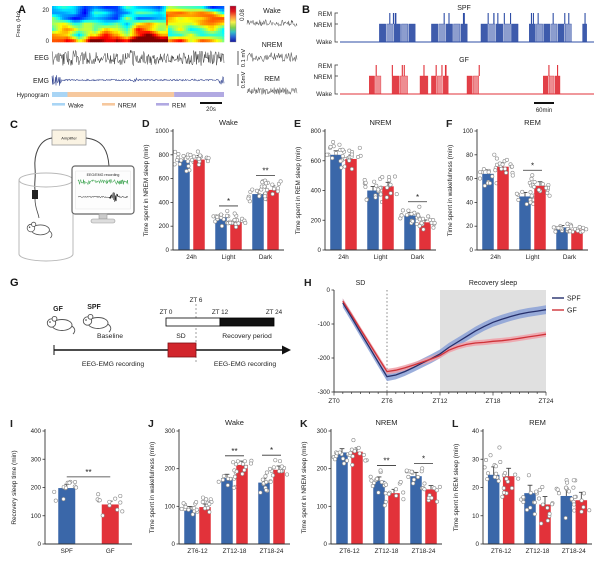 This screenshot has height=565, width=600. Describe the element at coordinates (162, 131) in the screenshot. I see `svg-text: 1000` at that location.